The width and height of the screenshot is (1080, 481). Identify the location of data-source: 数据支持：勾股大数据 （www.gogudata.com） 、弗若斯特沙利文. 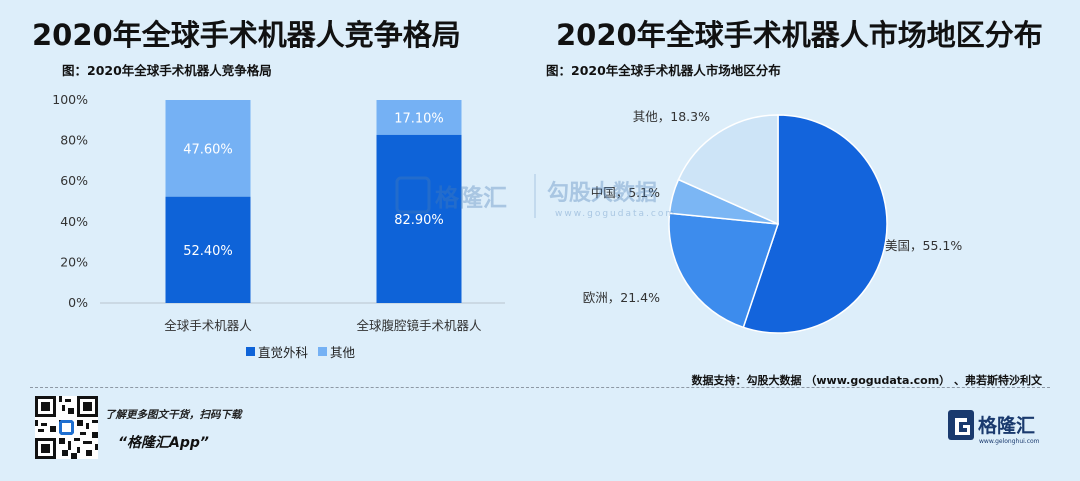
(866, 380).